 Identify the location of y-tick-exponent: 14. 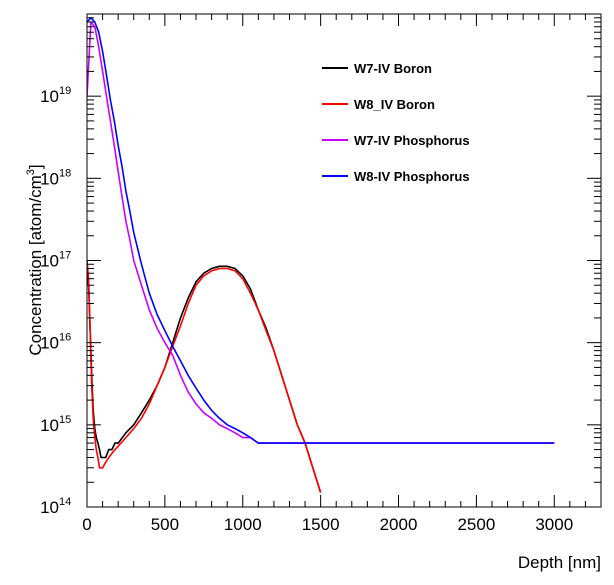
(65, 502).